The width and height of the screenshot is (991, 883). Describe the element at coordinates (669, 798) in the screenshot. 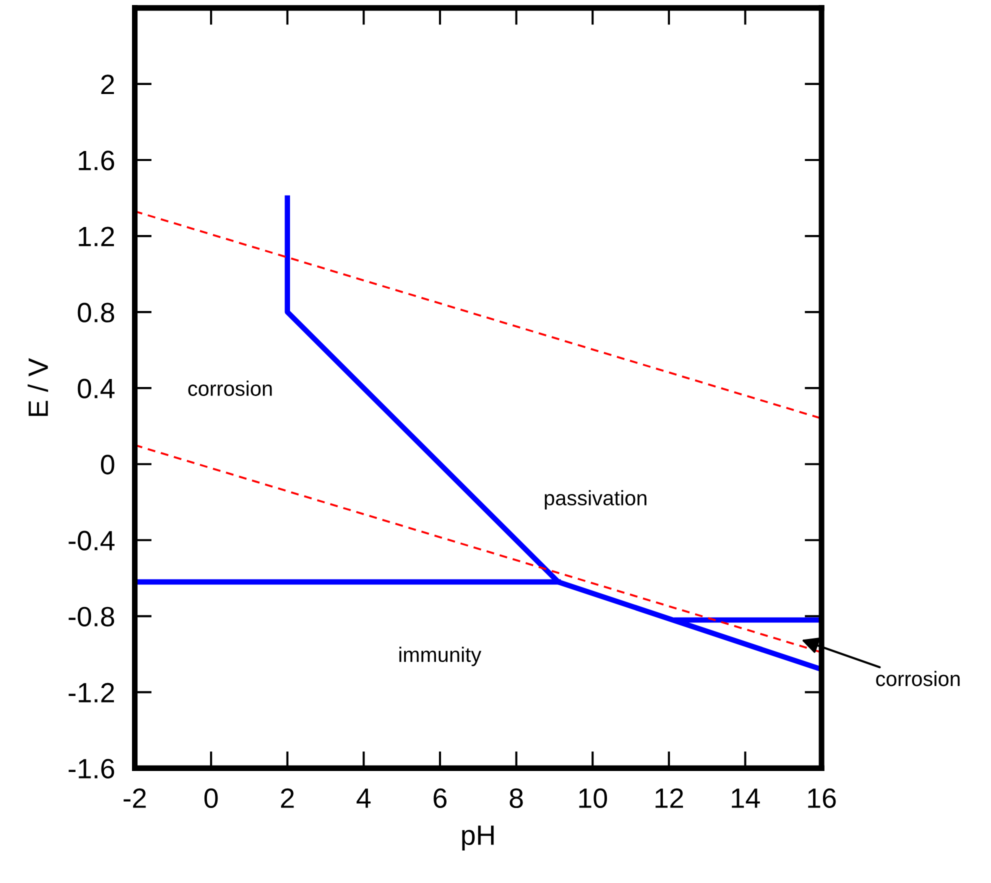

I see `x-tick-label: 12` at that location.